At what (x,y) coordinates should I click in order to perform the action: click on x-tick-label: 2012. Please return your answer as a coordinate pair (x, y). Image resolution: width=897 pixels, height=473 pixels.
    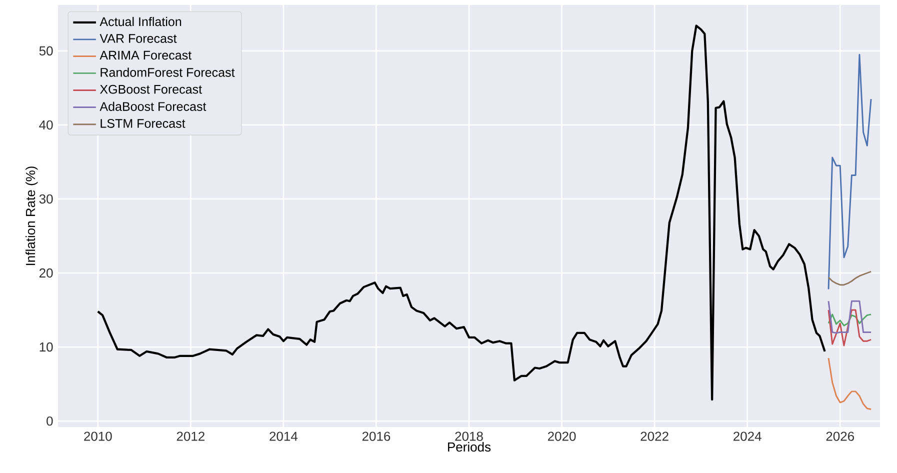
    Looking at the image, I should click on (190, 436).